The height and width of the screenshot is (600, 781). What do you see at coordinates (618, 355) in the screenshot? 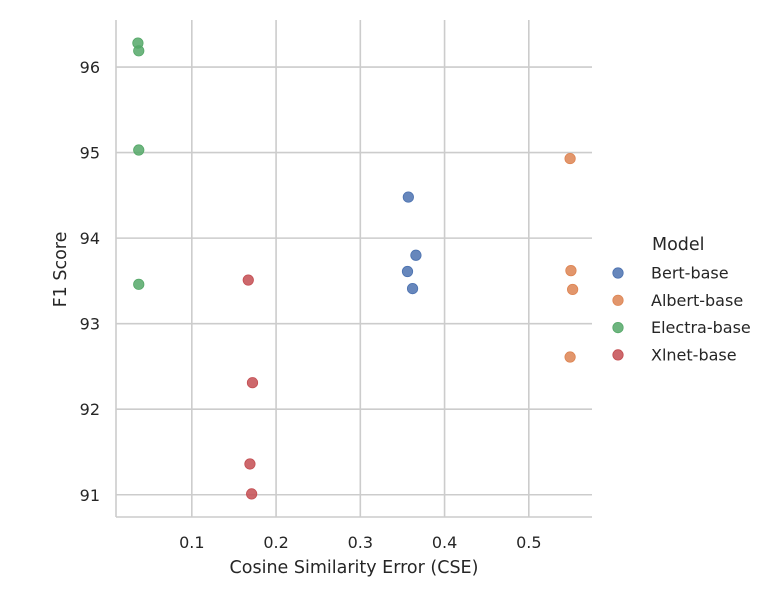
I see `legend-marker-xlnet-base` at bounding box center [618, 355].